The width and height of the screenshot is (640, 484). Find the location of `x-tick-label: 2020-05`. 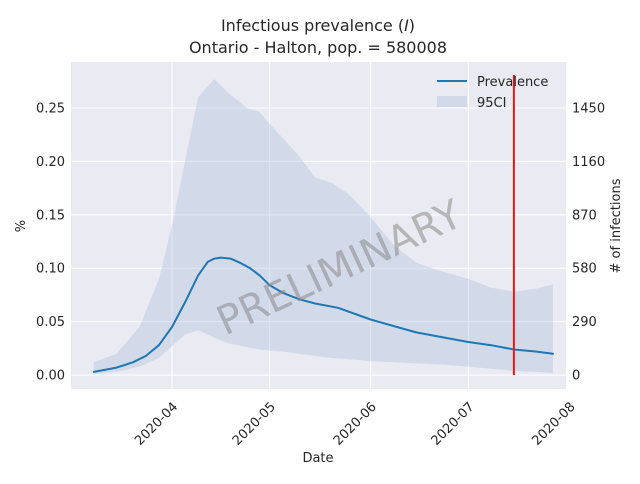

x-tick-label: 2020-05 is located at coordinates (254, 424).